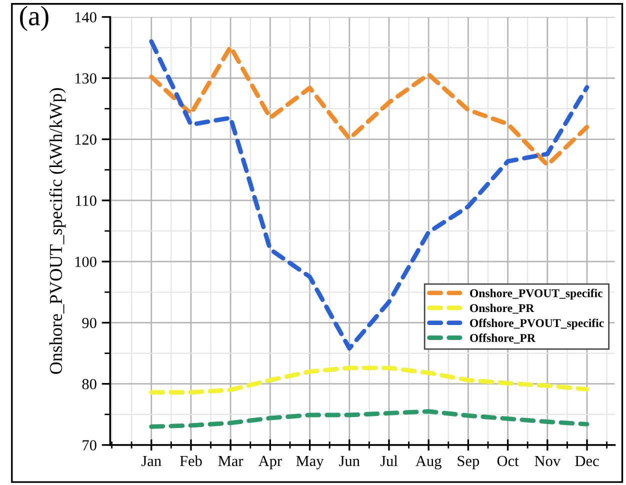 The height and width of the screenshot is (485, 626). I want to click on x-tick-label: Sep, so click(469, 463).